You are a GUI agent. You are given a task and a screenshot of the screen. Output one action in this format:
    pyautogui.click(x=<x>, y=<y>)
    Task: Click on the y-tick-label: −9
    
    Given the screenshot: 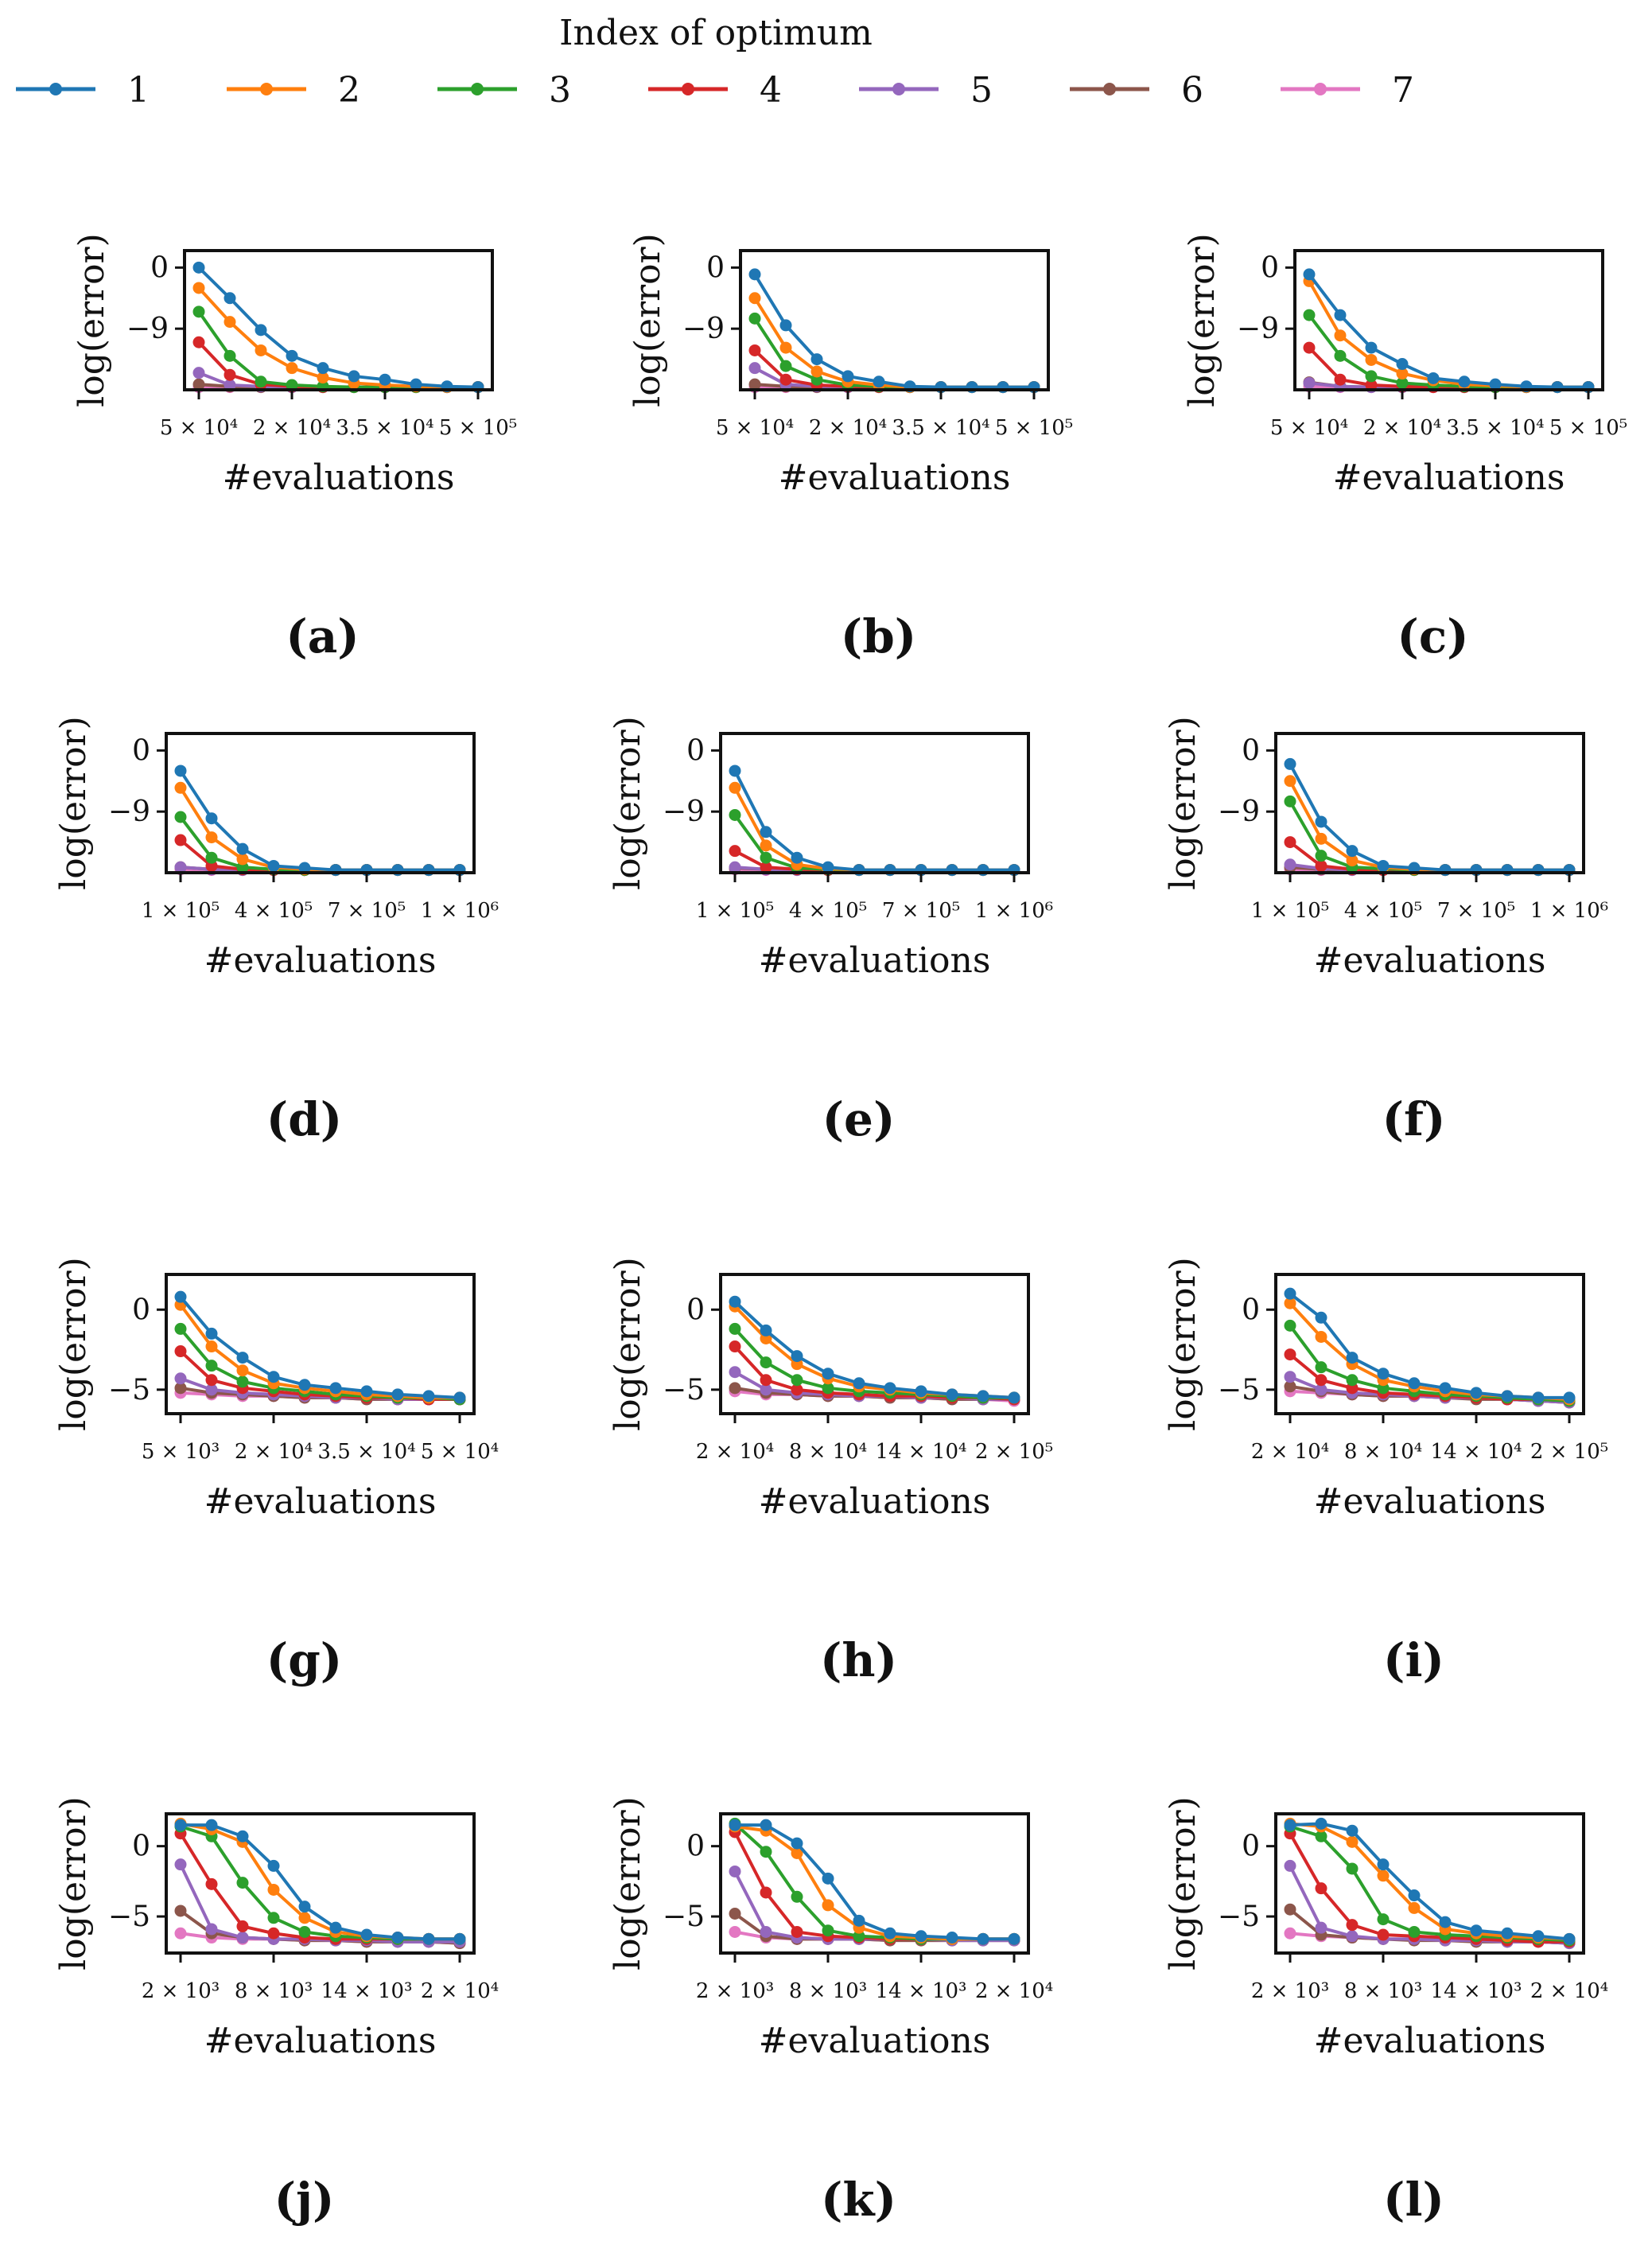 What is the action you would take?
    pyautogui.click(x=1239, y=812)
    